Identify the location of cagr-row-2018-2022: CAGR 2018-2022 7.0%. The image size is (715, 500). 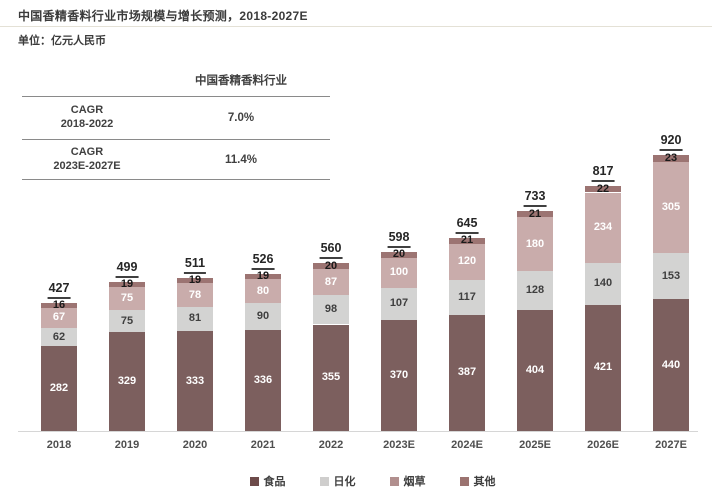
(176, 118).